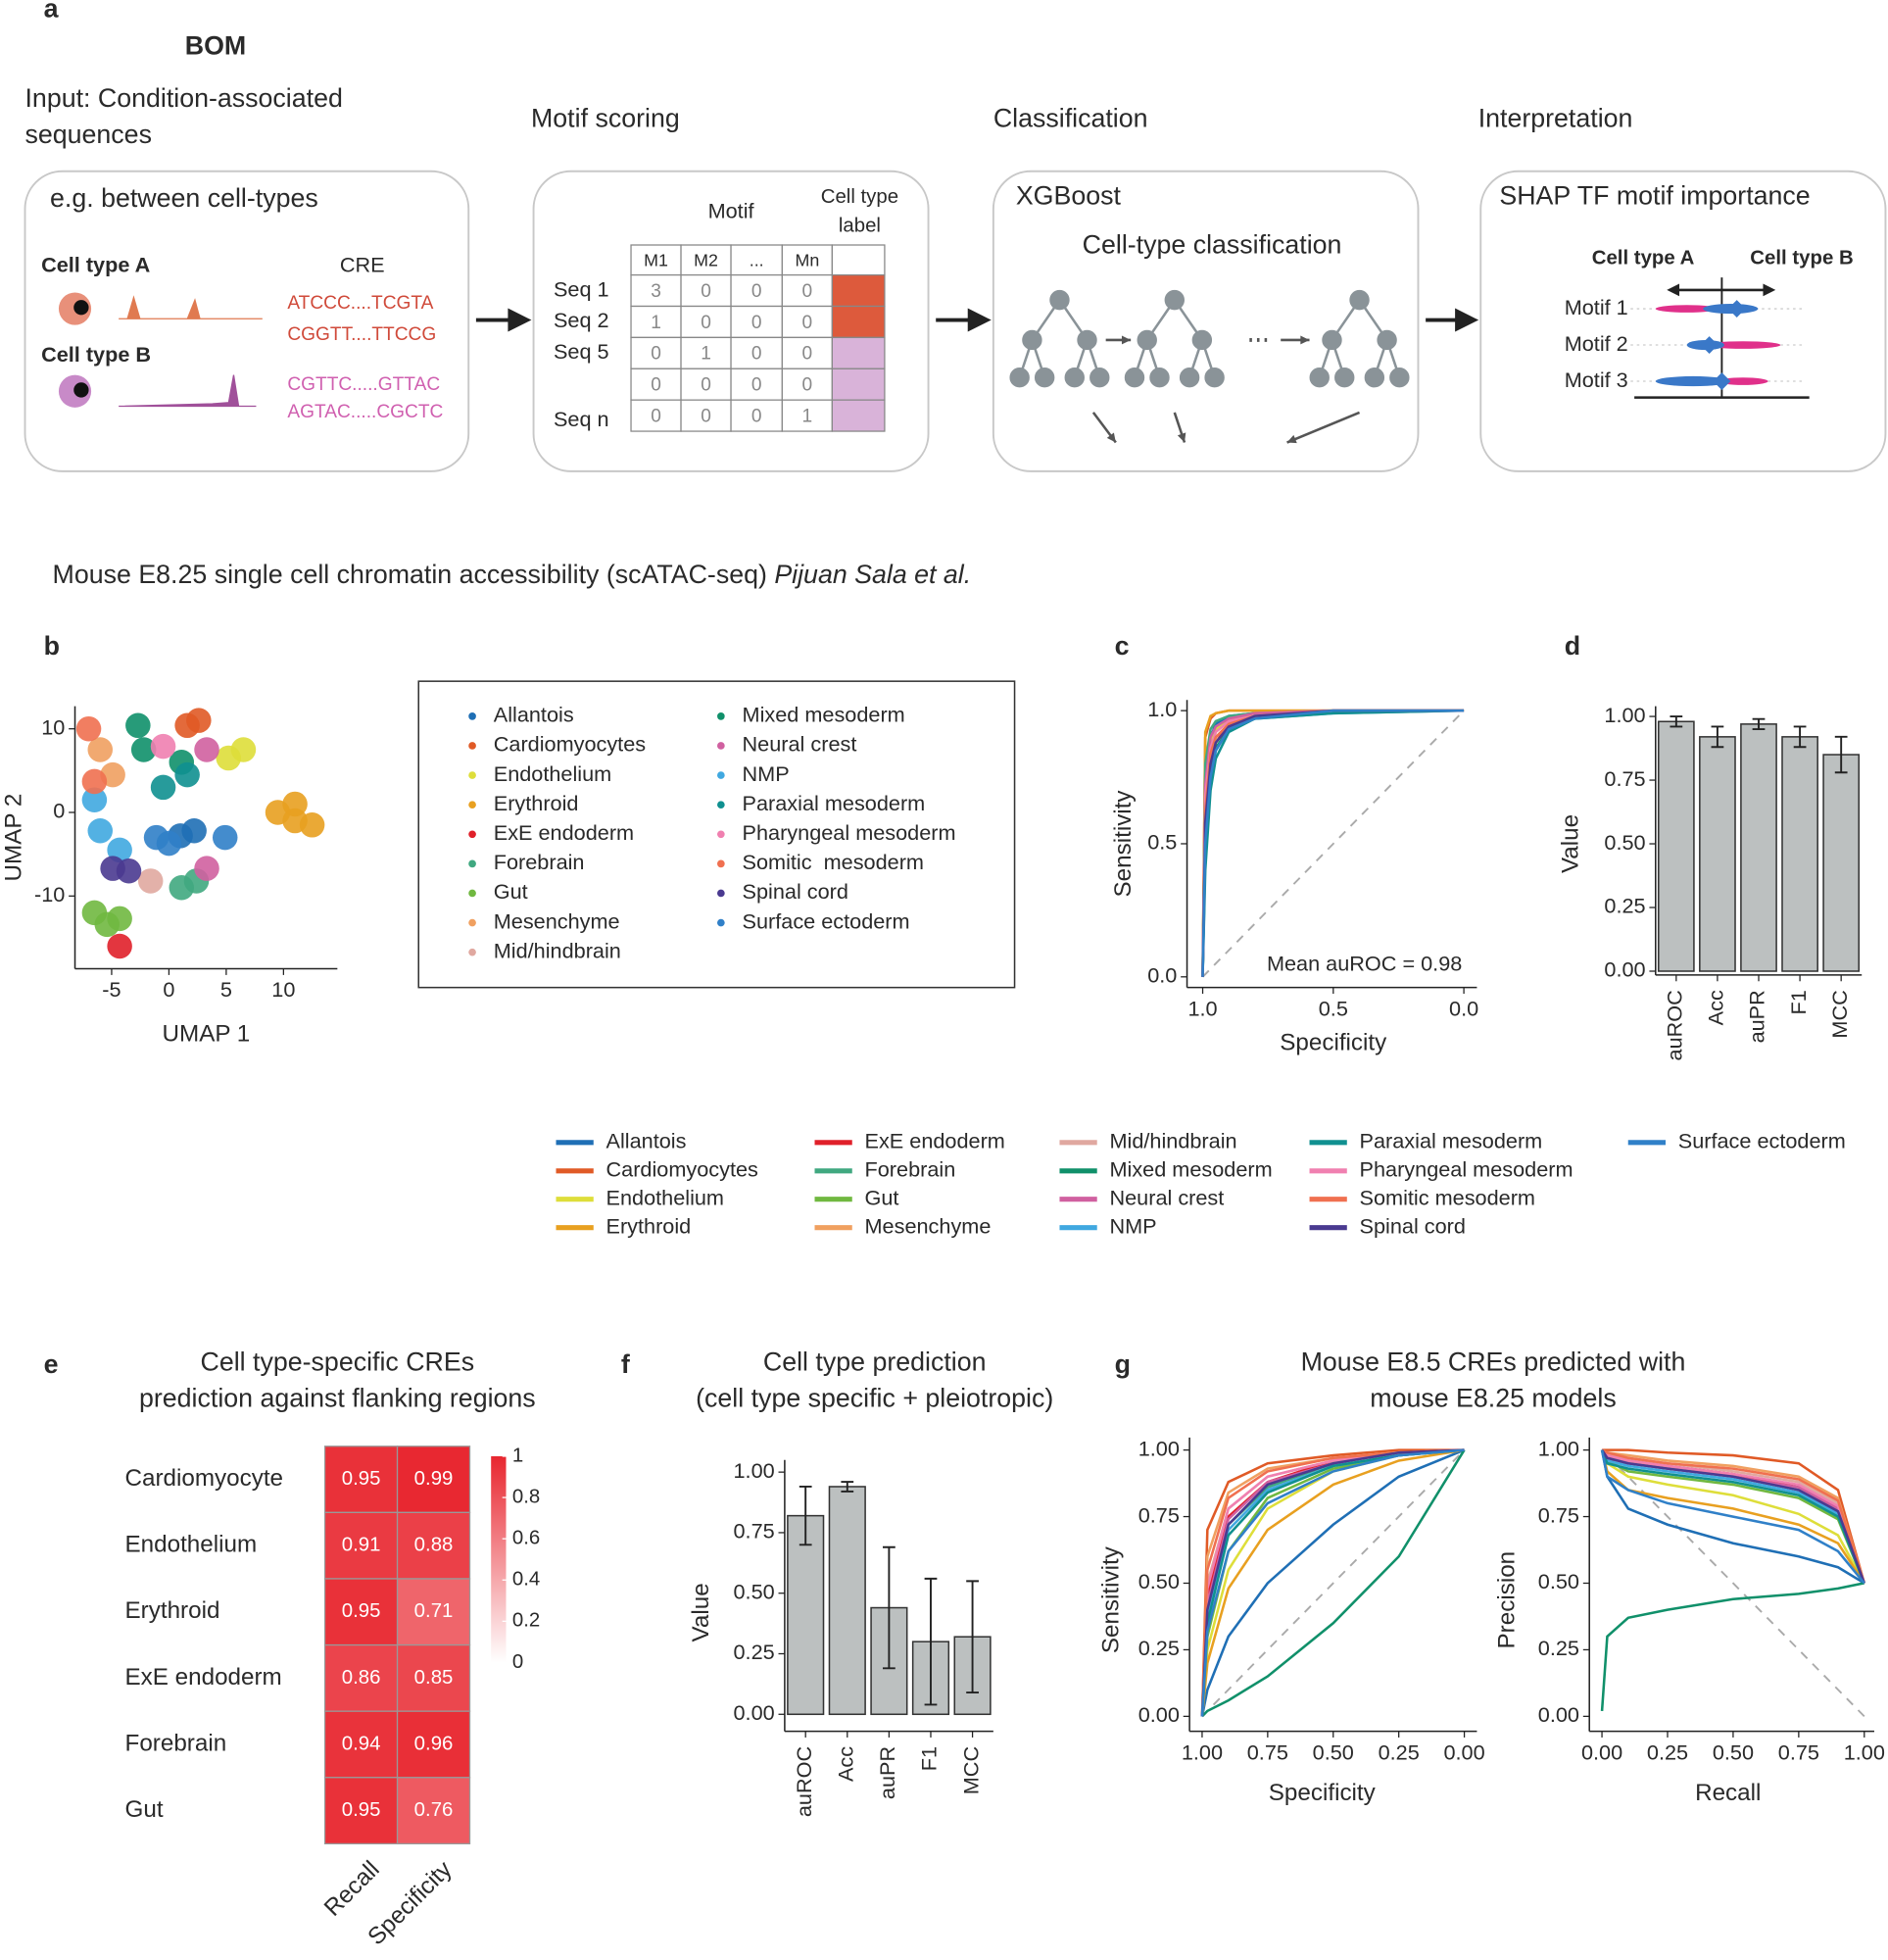 Image resolution: width=1888 pixels, height=1960 pixels. What do you see at coordinates (1166, 1197) in the screenshot?
I see `legend-label: Neural crest` at bounding box center [1166, 1197].